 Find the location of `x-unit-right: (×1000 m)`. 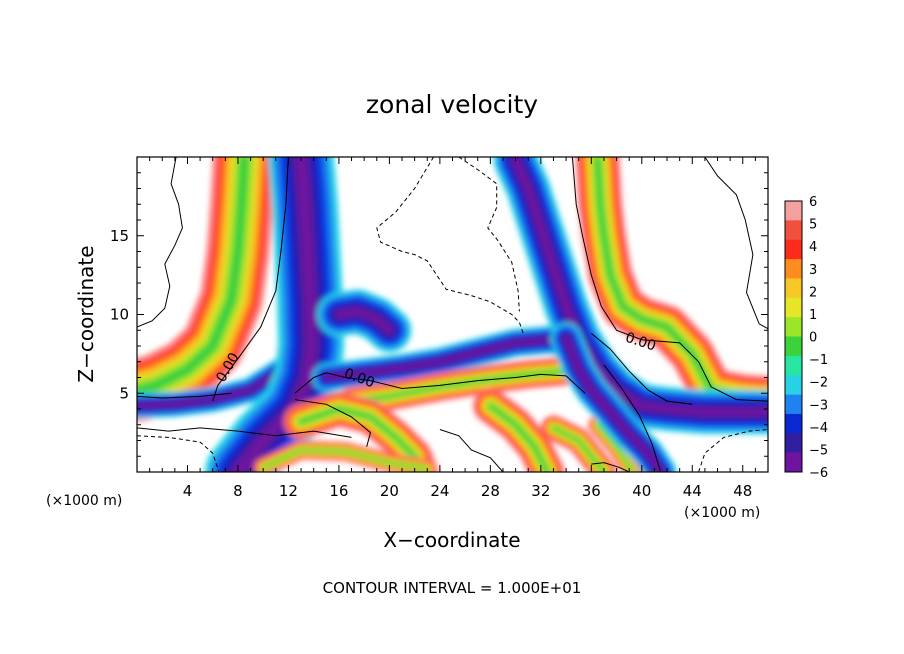

x-unit-right: (×1000 m) is located at coordinates (722, 513).